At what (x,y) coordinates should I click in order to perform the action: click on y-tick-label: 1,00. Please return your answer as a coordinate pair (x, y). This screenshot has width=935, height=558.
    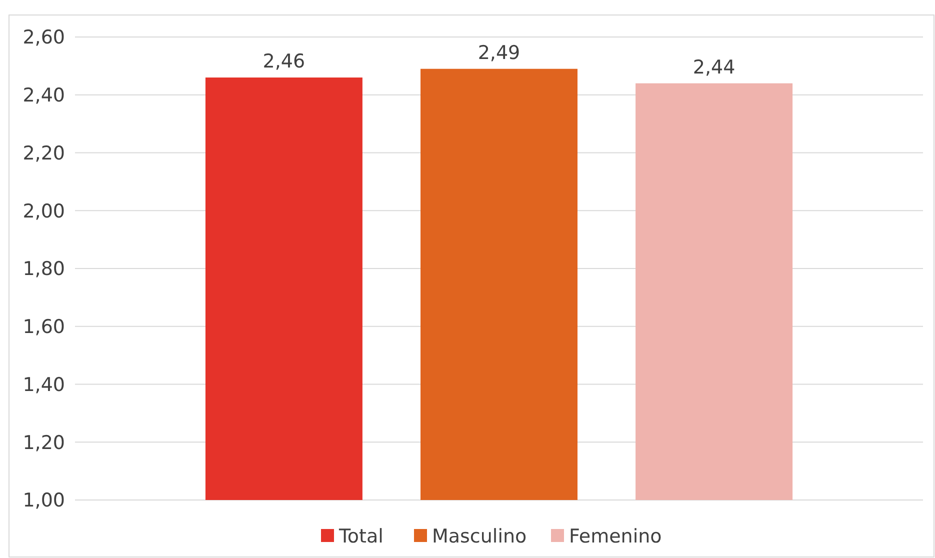
    Looking at the image, I should click on (43, 501).